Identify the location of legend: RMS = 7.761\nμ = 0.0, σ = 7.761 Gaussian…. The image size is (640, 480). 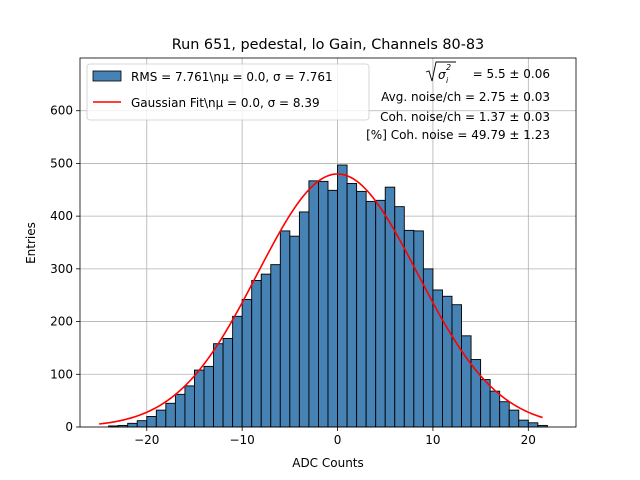
(228, 92).